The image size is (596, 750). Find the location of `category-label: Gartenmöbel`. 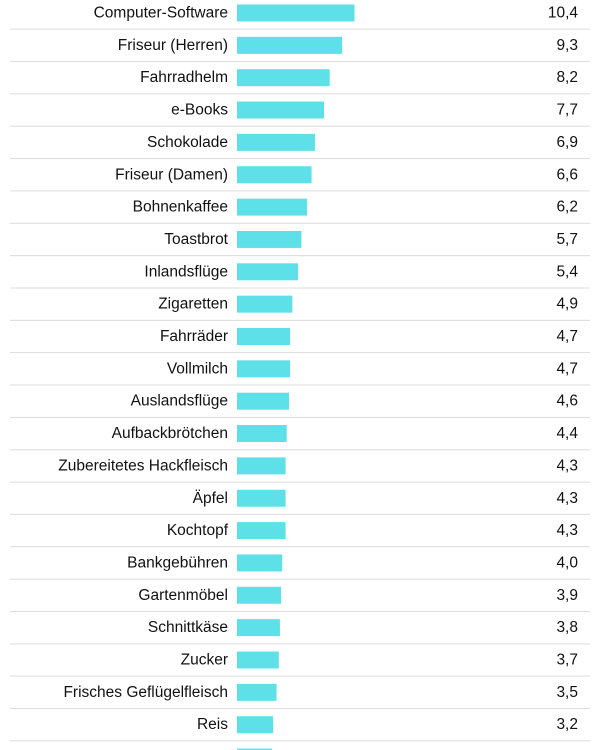

category-label: Gartenmöbel is located at coordinates (183, 595).